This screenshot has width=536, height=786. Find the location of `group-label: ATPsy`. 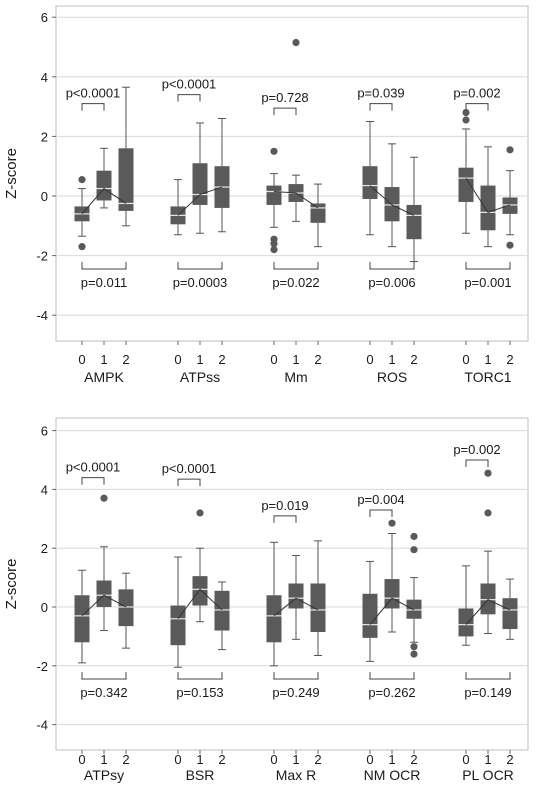

group-label: ATPsy is located at coordinates (104, 775).